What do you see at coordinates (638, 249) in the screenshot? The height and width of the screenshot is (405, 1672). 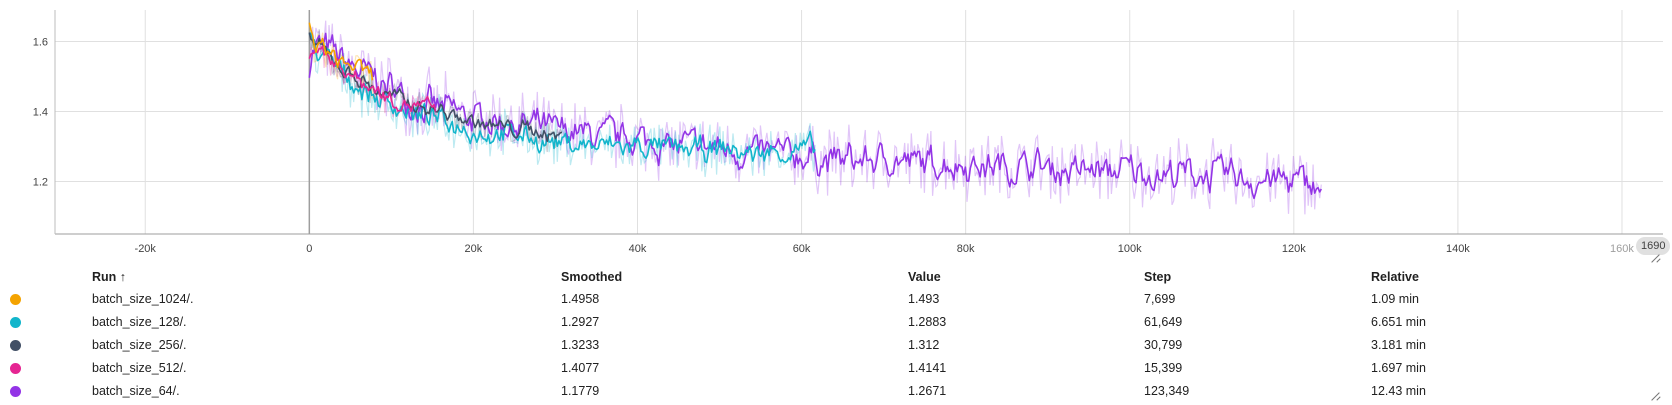 I see `x-tick-label: 40k` at bounding box center [638, 249].